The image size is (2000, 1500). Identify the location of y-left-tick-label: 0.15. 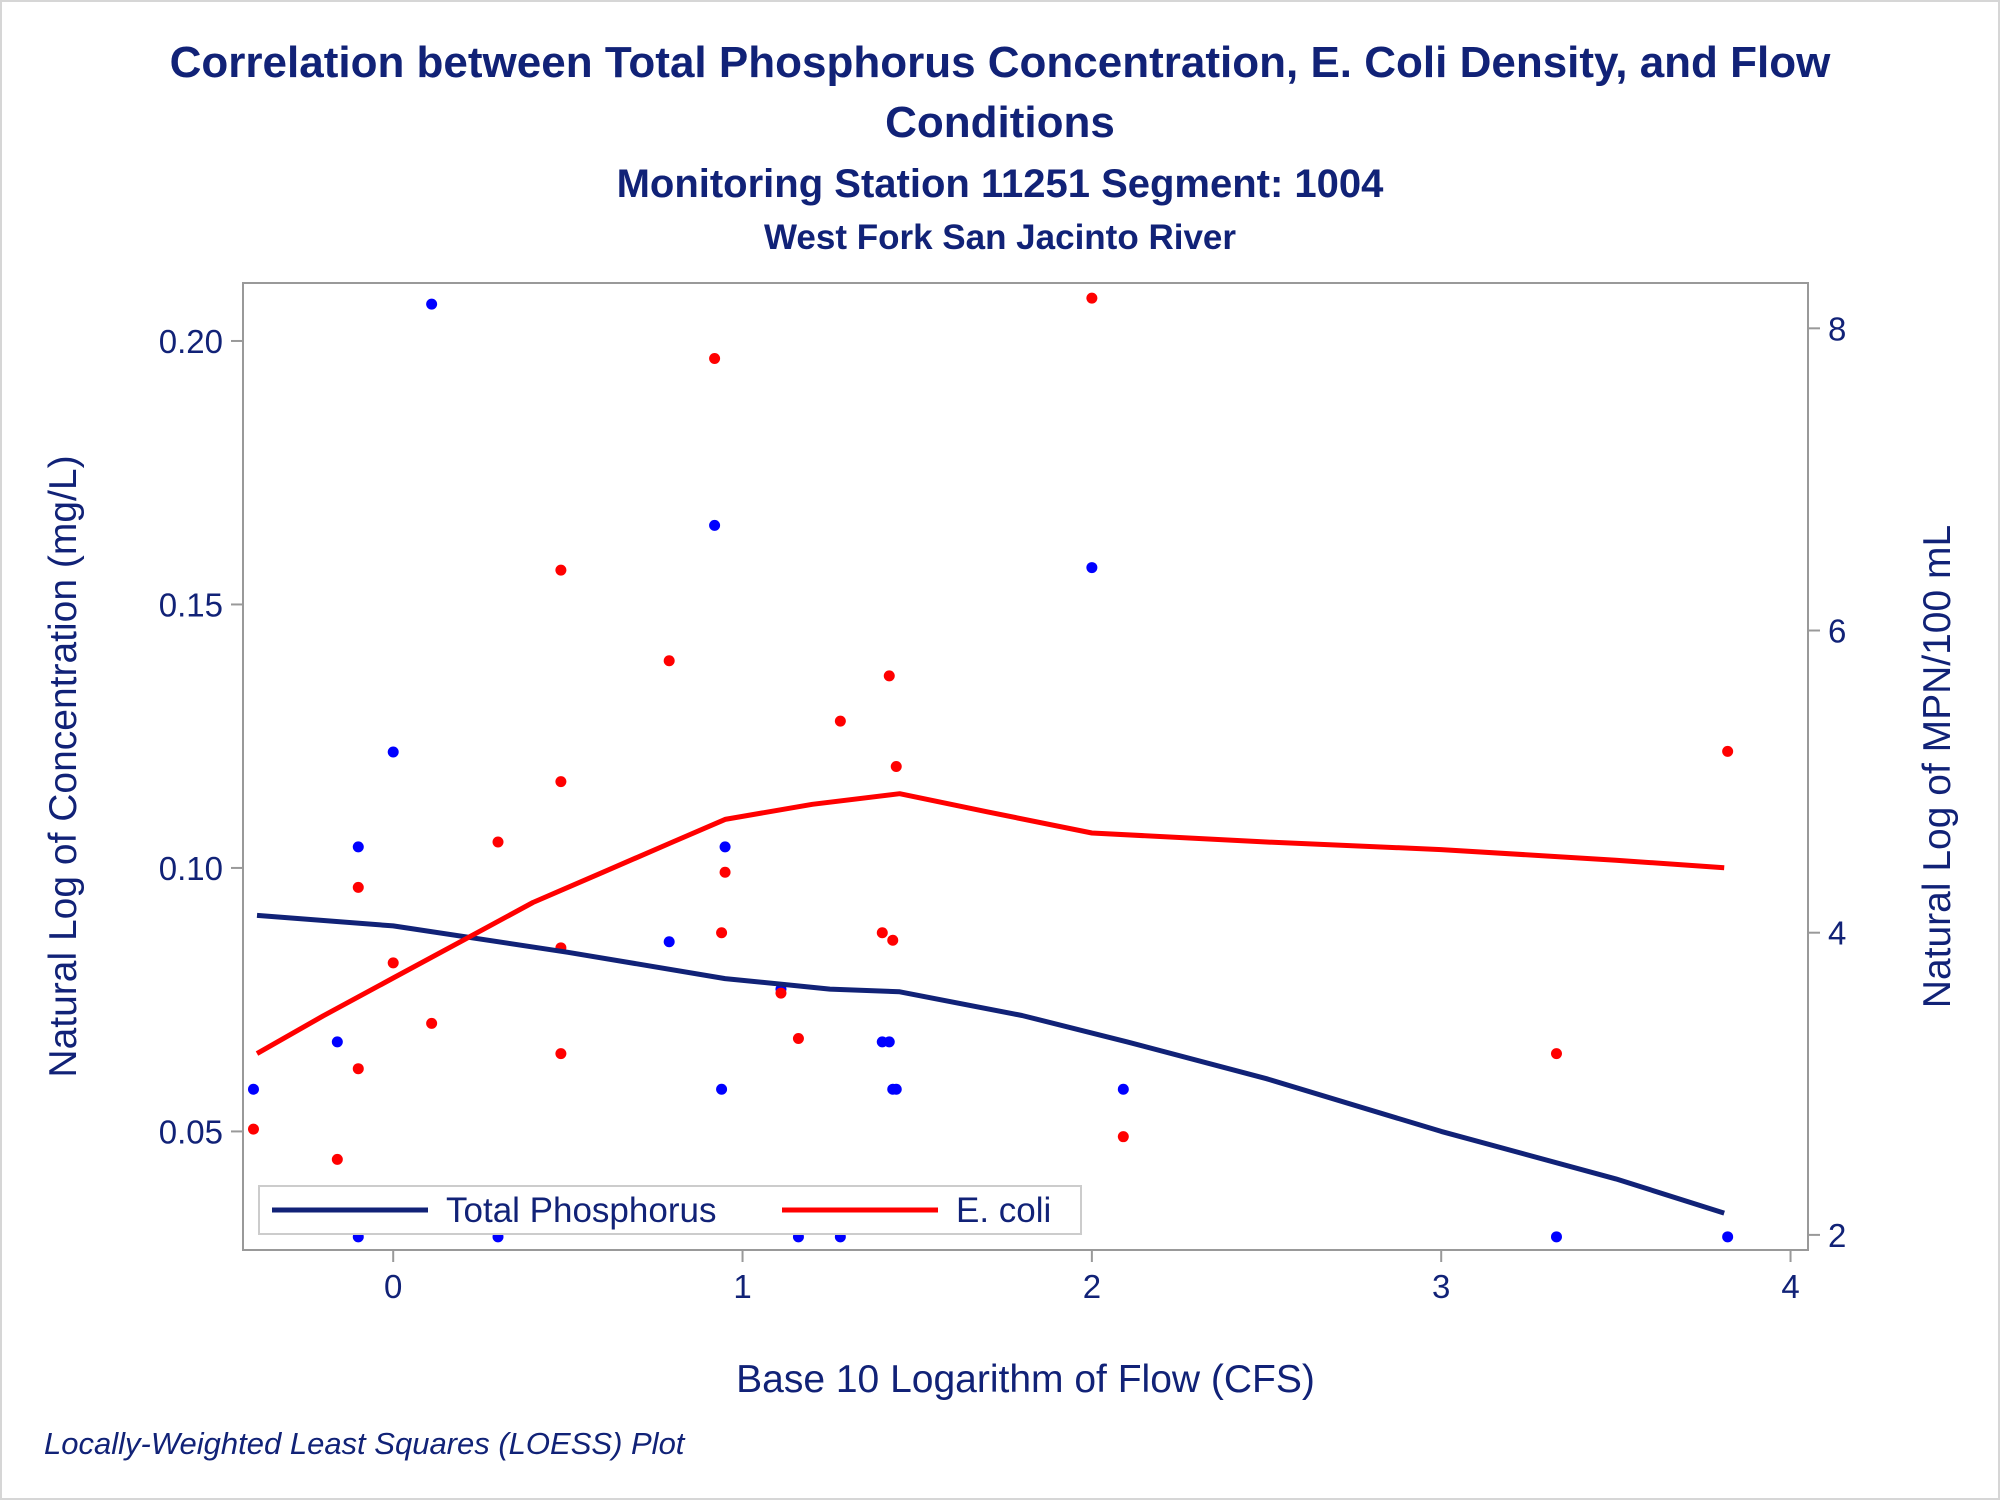
(191, 604).